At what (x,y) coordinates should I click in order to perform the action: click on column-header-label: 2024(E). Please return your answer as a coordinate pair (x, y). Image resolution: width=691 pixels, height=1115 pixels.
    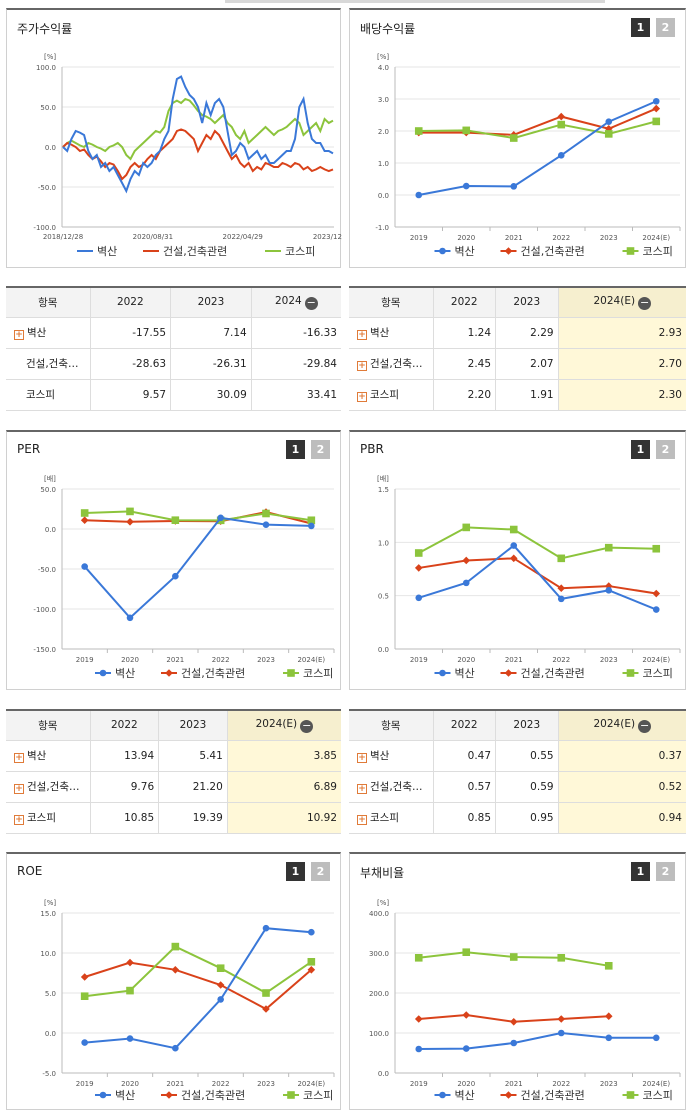
    Looking at the image, I should click on (276, 723).